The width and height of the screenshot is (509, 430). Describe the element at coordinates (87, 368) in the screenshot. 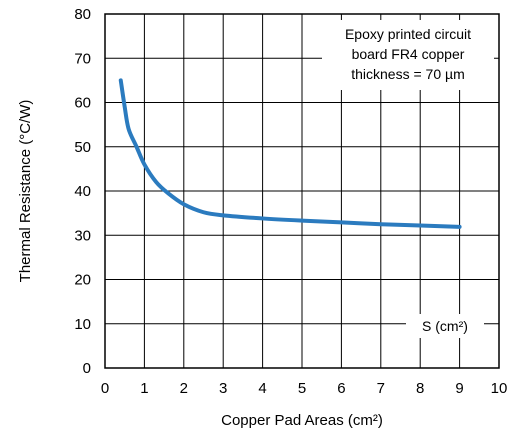

I see `y-tick-label: 0` at that location.